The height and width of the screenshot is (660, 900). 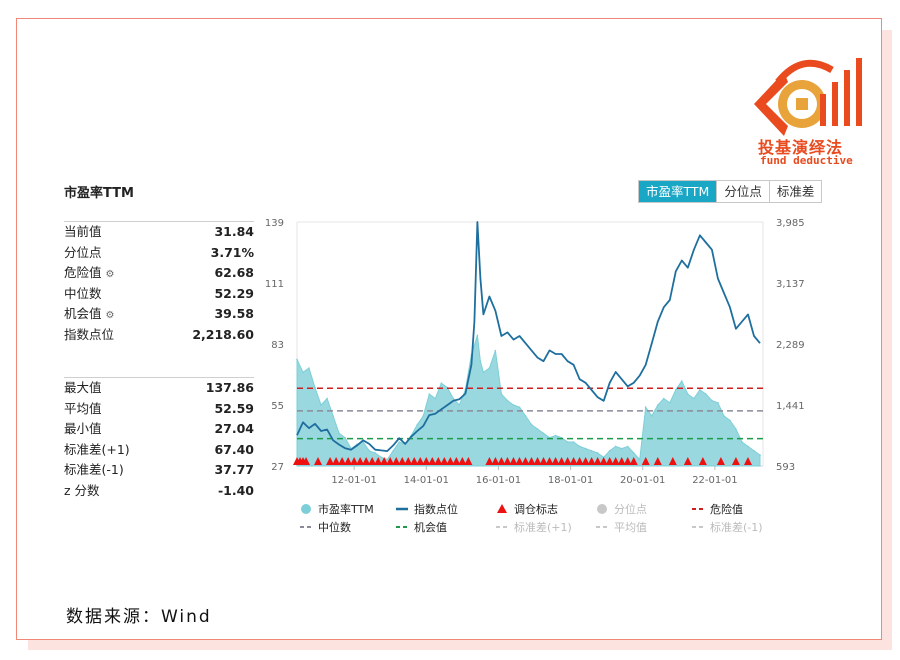 I want to click on y-left-tick-label: 55, so click(x=277, y=406).